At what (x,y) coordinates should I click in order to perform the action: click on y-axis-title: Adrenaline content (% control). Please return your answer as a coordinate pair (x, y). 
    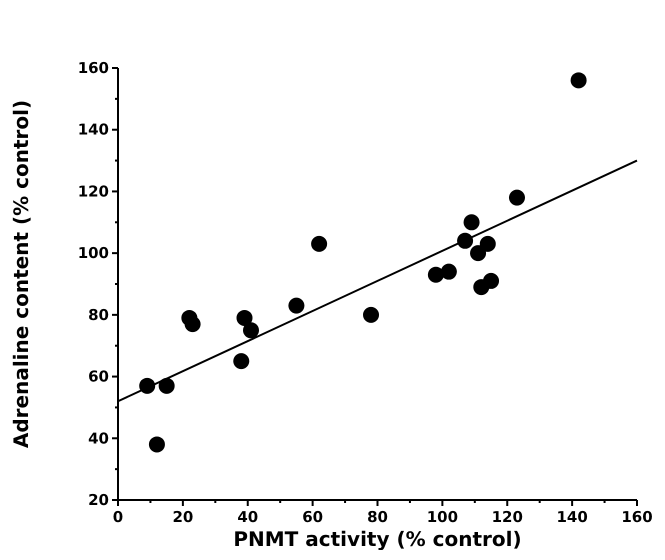
    Looking at the image, I should click on (21, 274).